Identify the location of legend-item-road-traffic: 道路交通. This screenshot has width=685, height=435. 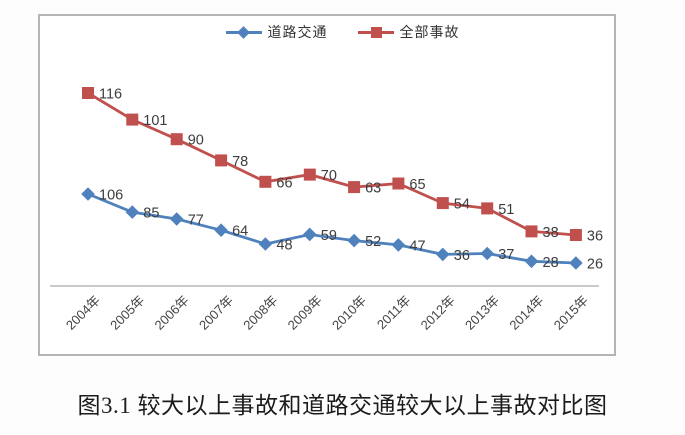
(276, 32).